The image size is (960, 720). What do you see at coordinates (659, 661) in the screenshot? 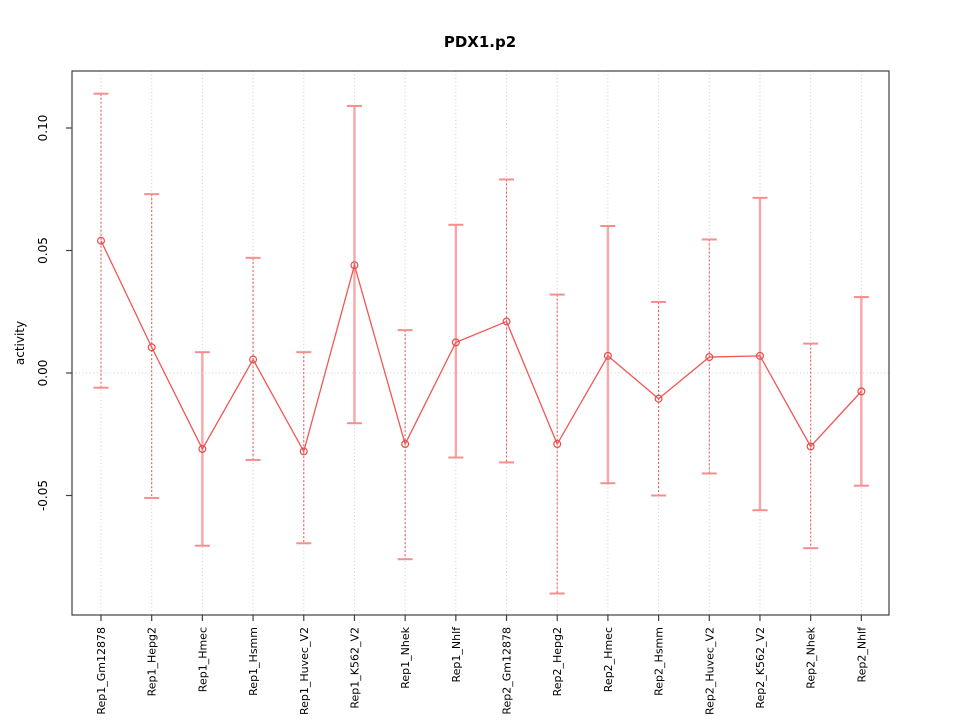
I see `x-tick-label: Rep2_Hsmm` at bounding box center [659, 661].